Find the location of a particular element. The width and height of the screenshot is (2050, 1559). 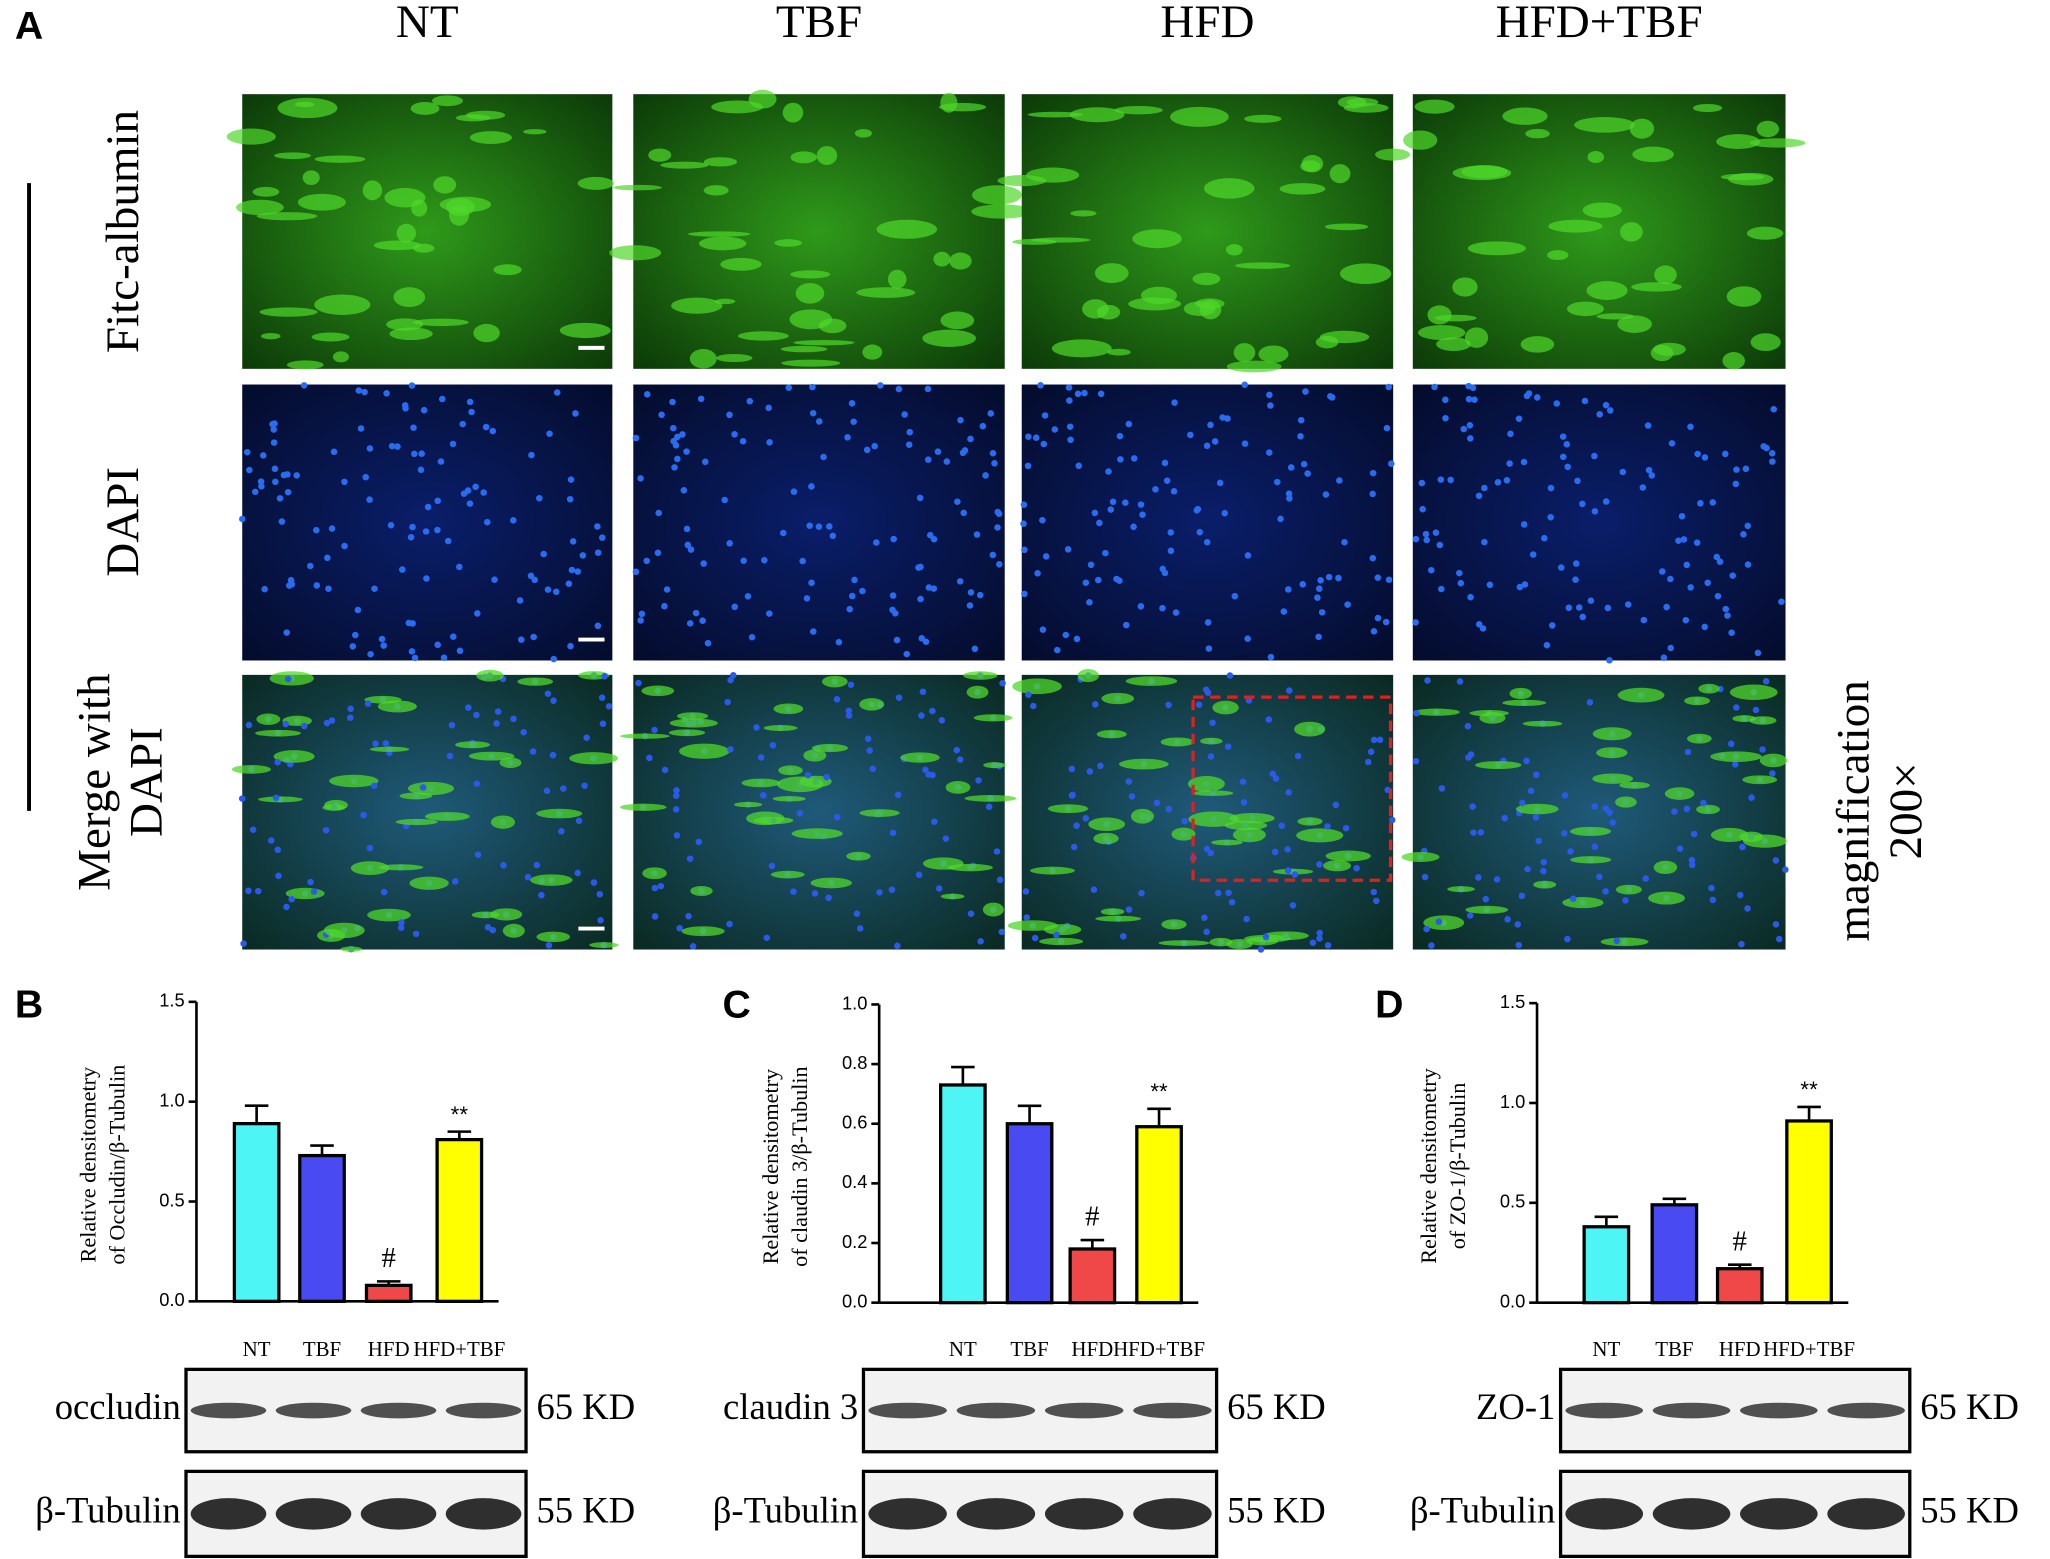

row-label-line: Merge with is located at coordinates (94, 781).